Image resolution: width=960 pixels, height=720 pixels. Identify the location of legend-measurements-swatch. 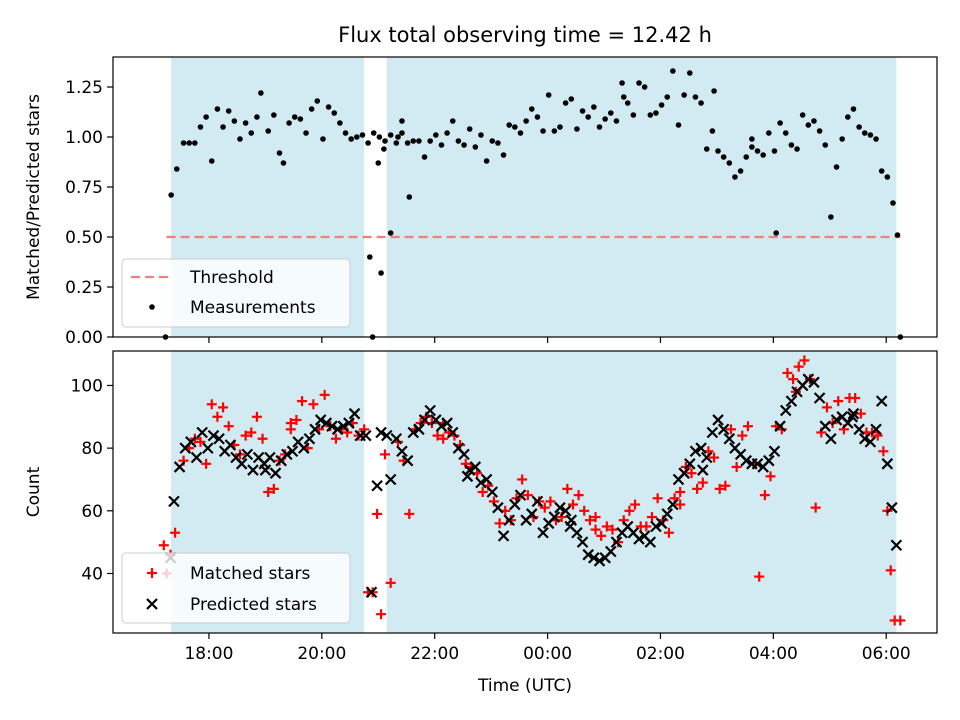
(152, 307).